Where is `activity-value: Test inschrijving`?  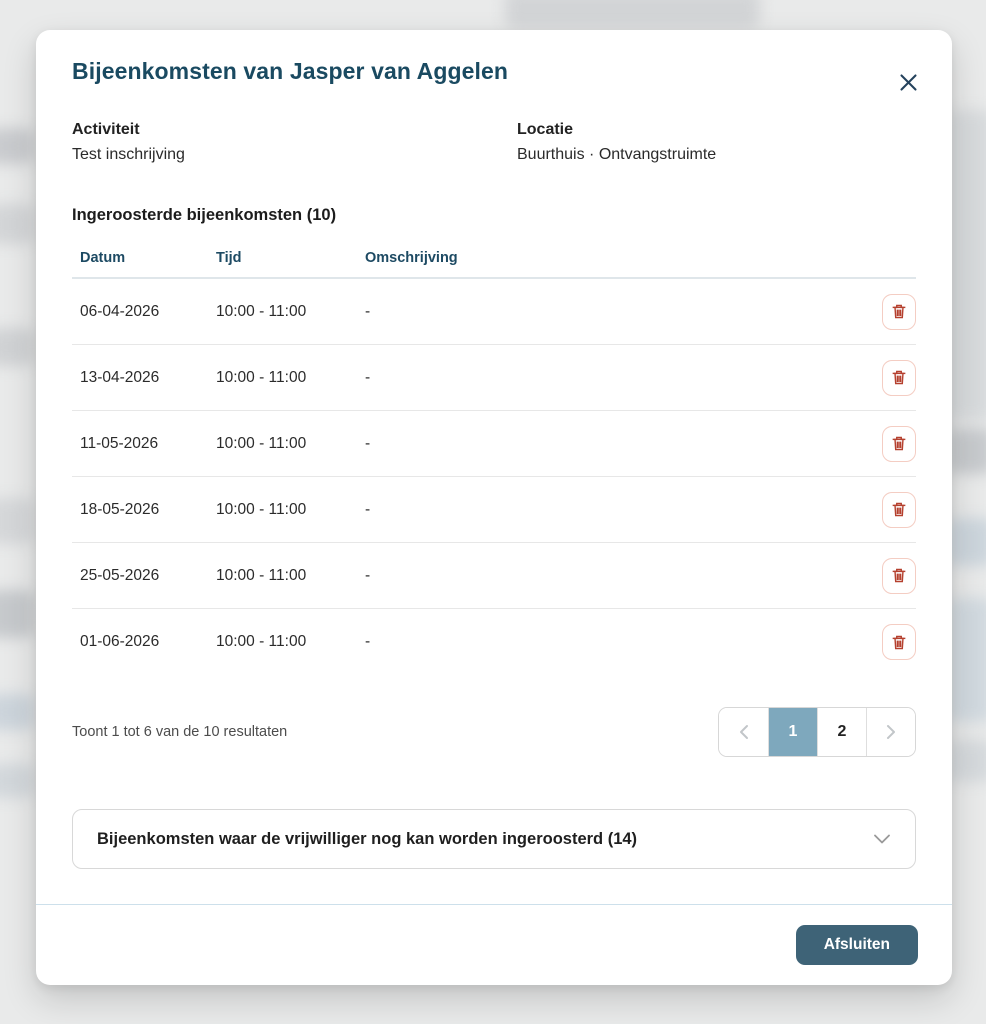 activity-value: Test inschrijving is located at coordinates (128, 154).